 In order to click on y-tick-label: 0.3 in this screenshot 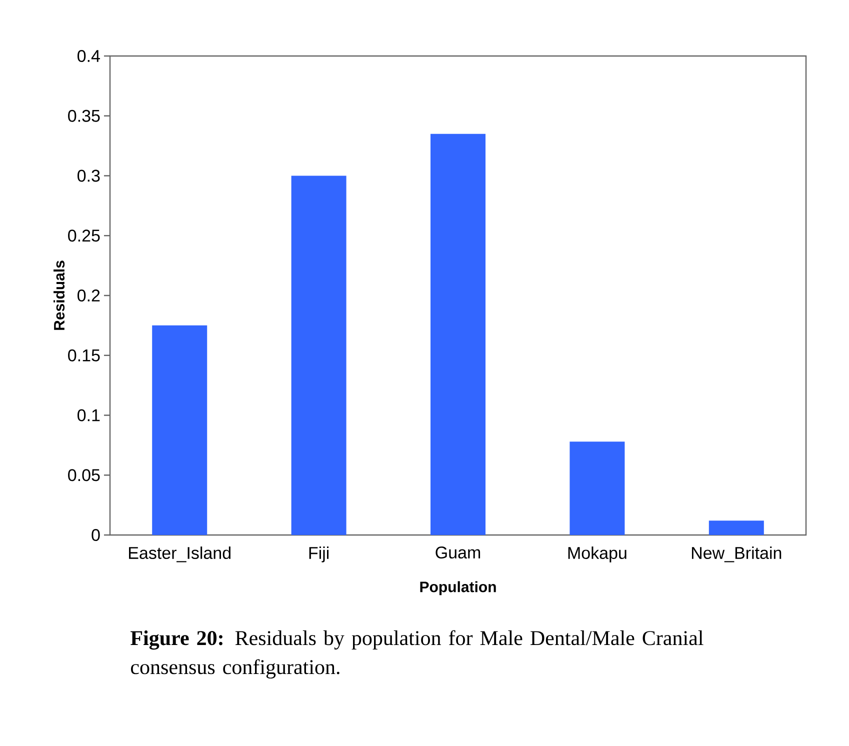, I will do `click(89, 176)`.